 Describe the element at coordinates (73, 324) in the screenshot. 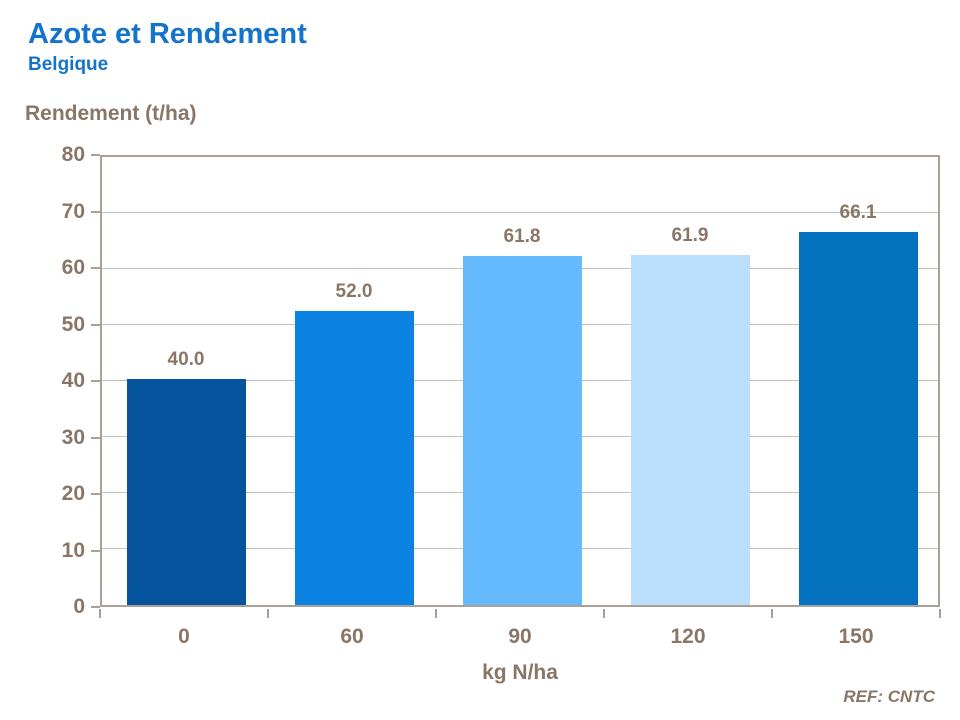

I see `y-axis-tick-label: 50` at that location.